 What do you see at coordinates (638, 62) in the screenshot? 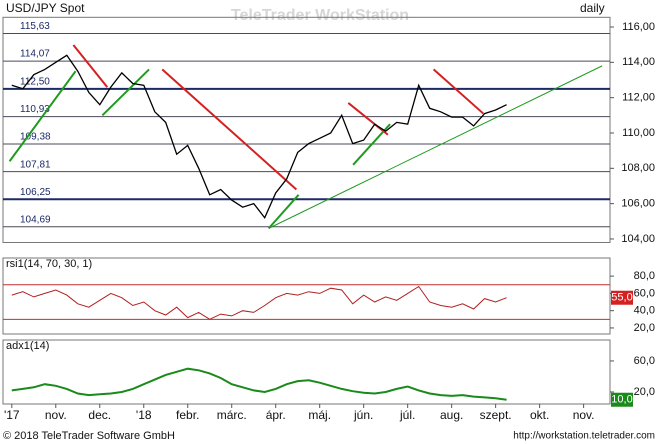
I see `y-tick-label: 114,00` at bounding box center [638, 62].